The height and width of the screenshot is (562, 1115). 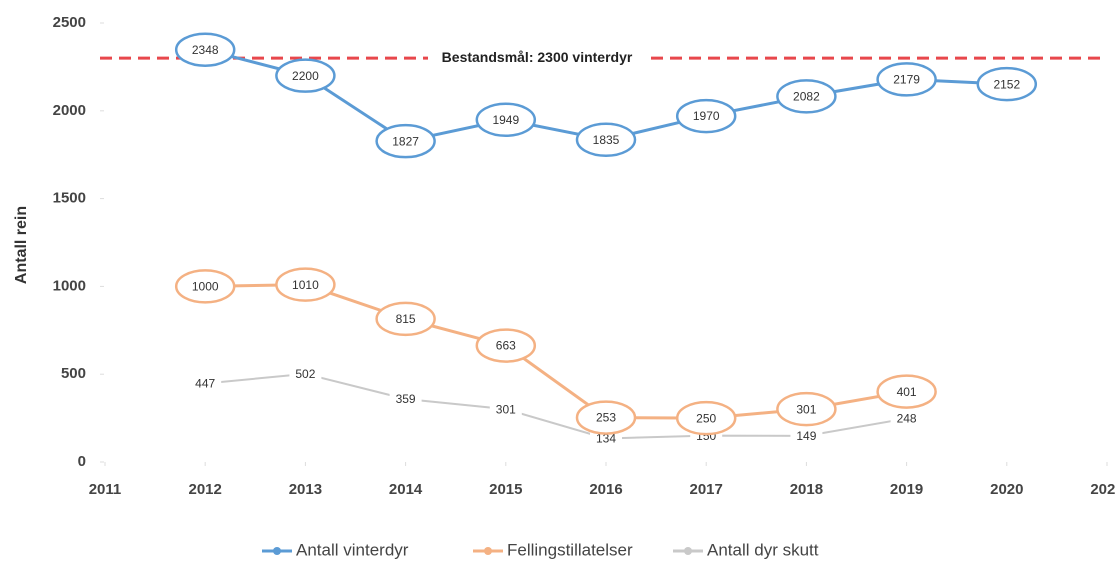 I want to click on data-label: 2200, so click(x=305, y=76).